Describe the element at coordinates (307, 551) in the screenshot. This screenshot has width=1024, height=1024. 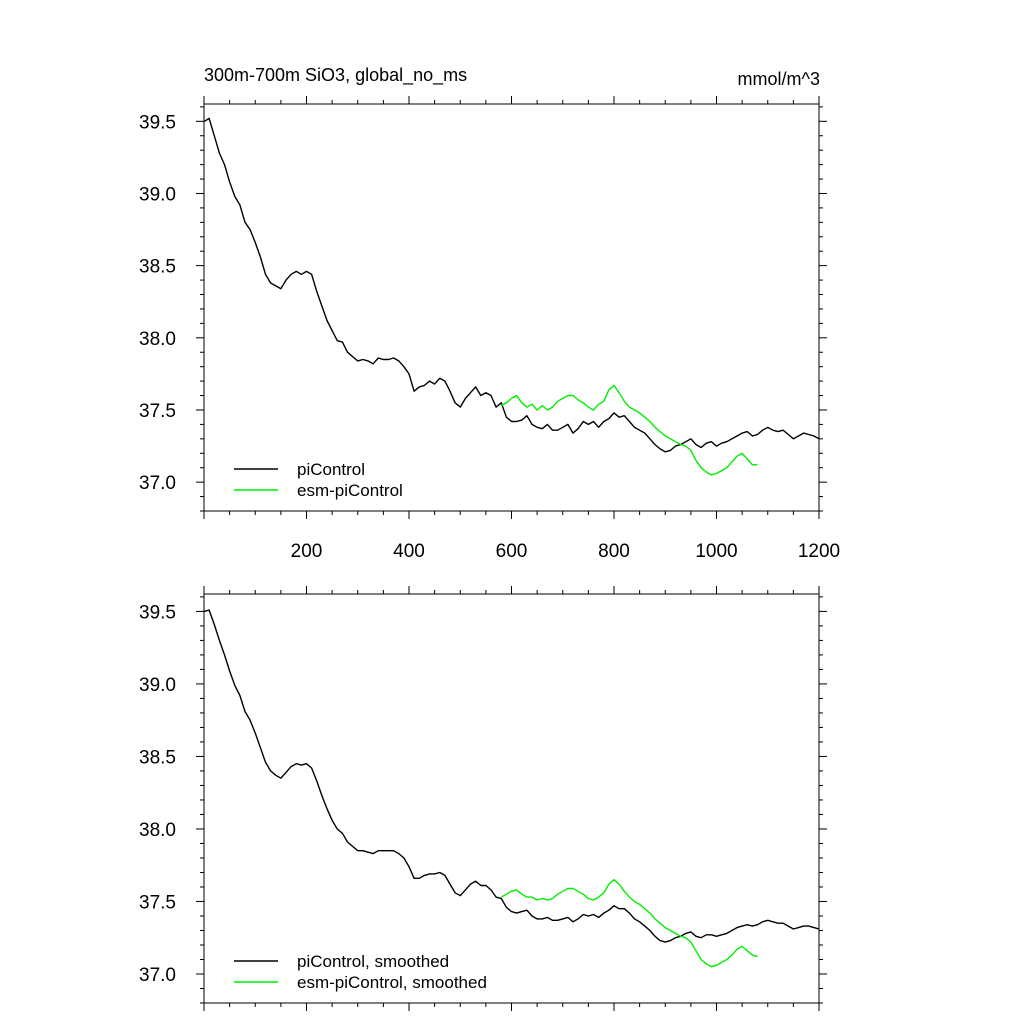
I see `x-tick-label: 200` at that location.